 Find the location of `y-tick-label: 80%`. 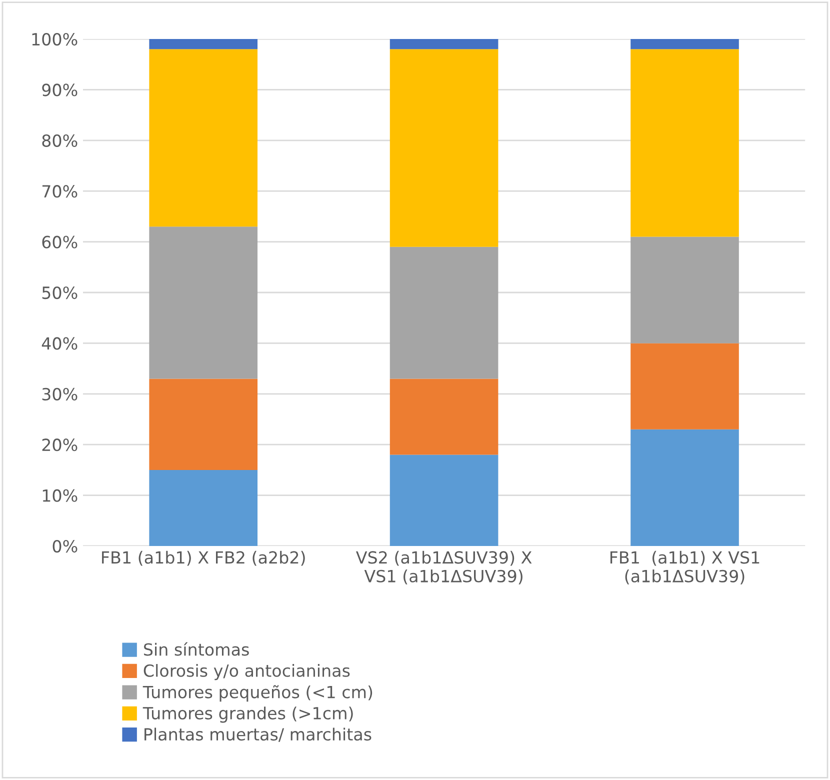

y-tick-label: 80% is located at coordinates (60, 140).